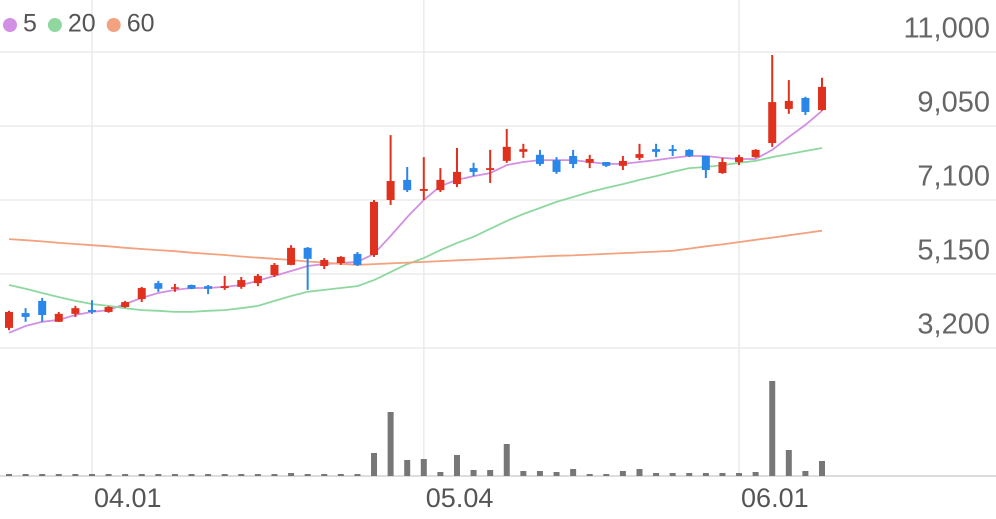 The width and height of the screenshot is (996, 519). What do you see at coordinates (30, 24) in the screenshot?
I see `legend-label: 5` at bounding box center [30, 24].